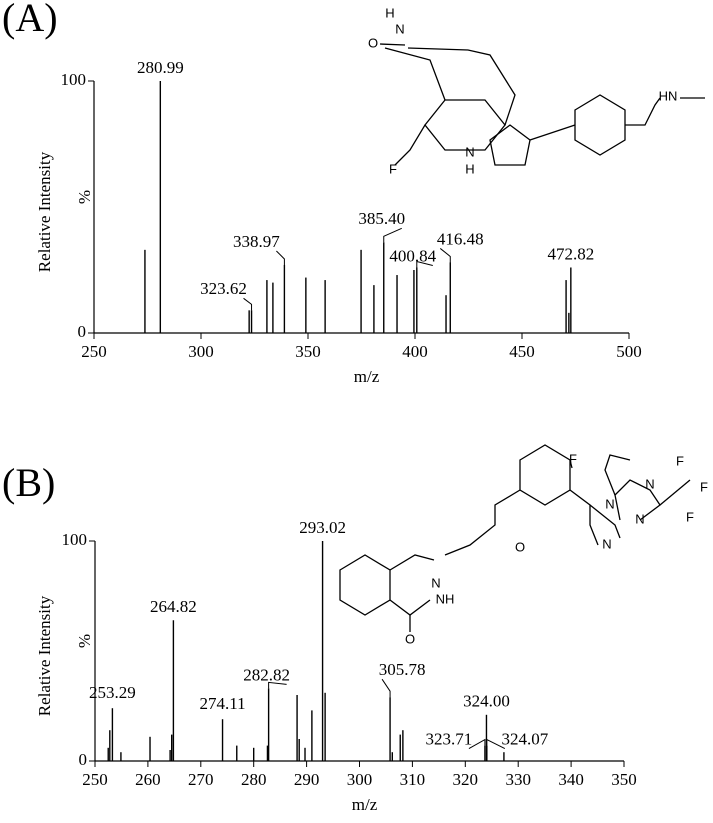  What do you see at coordinates (412, 255) in the screenshot?
I see `peak-label: 400.84` at bounding box center [412, 255].